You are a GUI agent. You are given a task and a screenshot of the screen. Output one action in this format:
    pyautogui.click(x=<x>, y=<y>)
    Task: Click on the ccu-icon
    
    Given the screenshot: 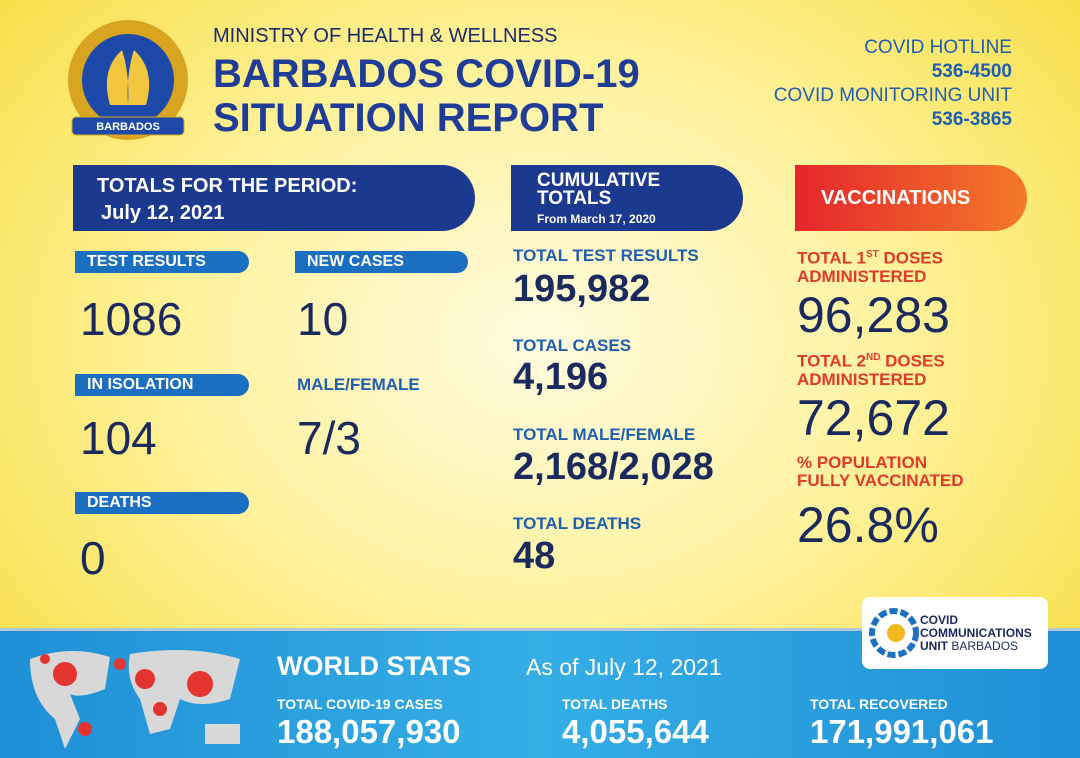 What is the action you would take?
    pyautogui.click(x=894, y=633)
    